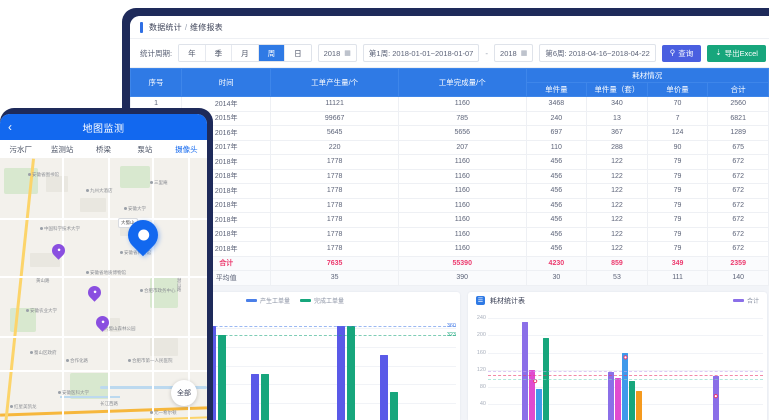 Image resolution: width=769 pixels, height=420 pixels. I want to click on col-produced: 工单产生量/个, so click(334, 82).